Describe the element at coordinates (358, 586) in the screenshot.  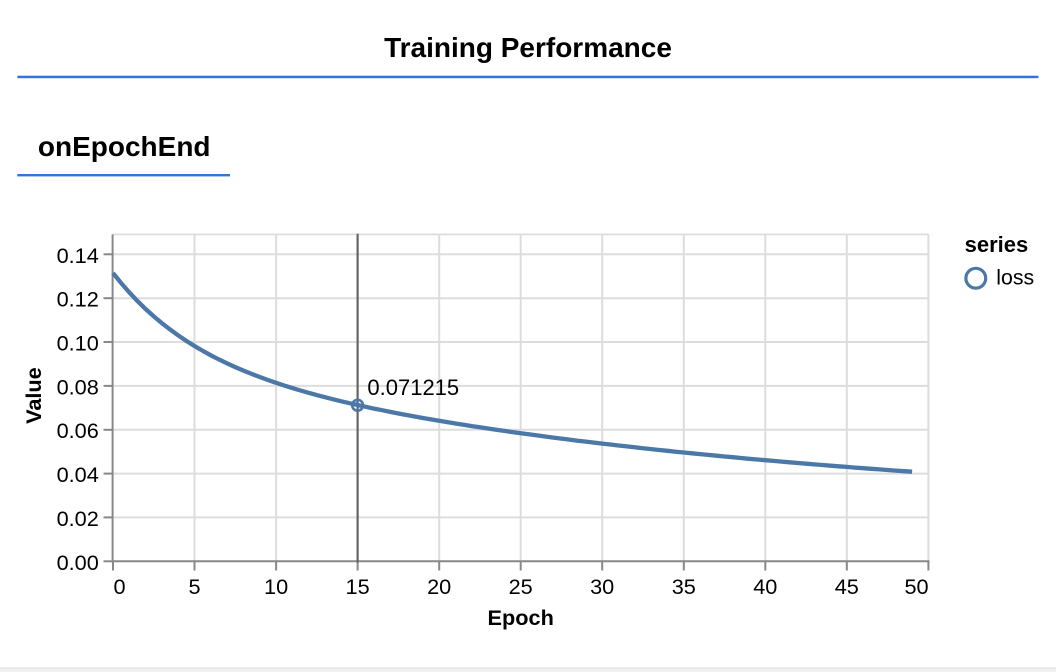
I see `svg-text: 15` at that location.